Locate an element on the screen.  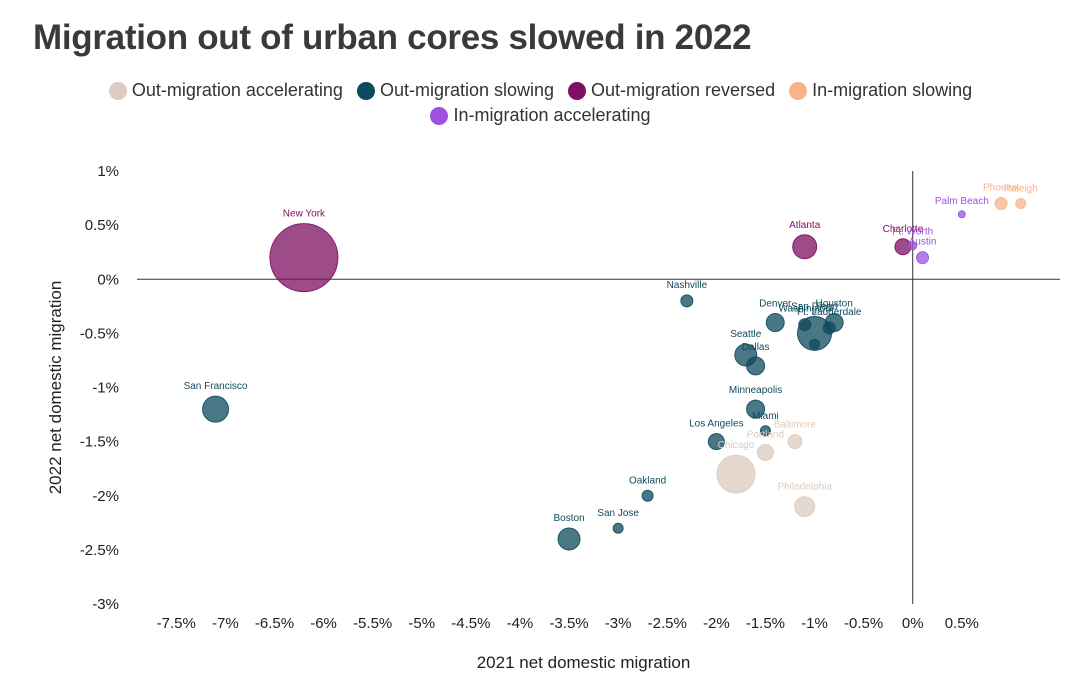
data-label: Austin is located at coordinates (923, 242).